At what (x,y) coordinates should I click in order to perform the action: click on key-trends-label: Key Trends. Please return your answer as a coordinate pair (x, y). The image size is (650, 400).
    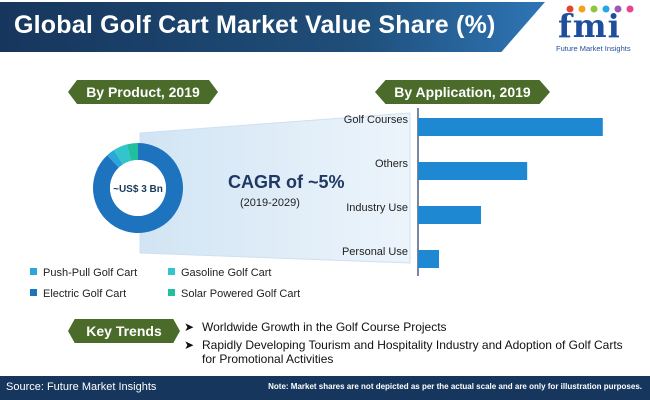
    Looking at the image, I should click on (124, 331).